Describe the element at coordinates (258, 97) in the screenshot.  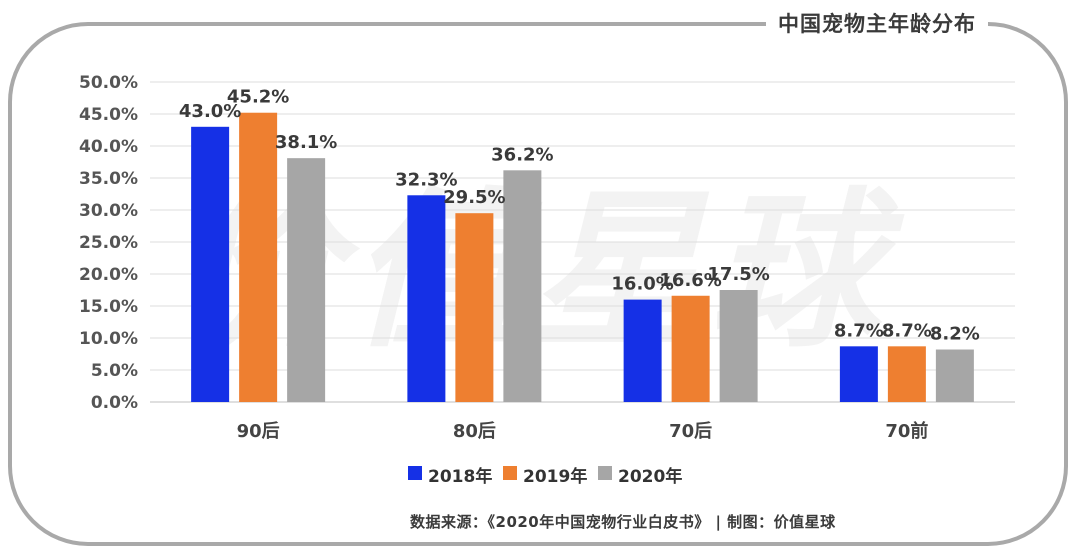
I see `data-label: 45.2%` at that location.